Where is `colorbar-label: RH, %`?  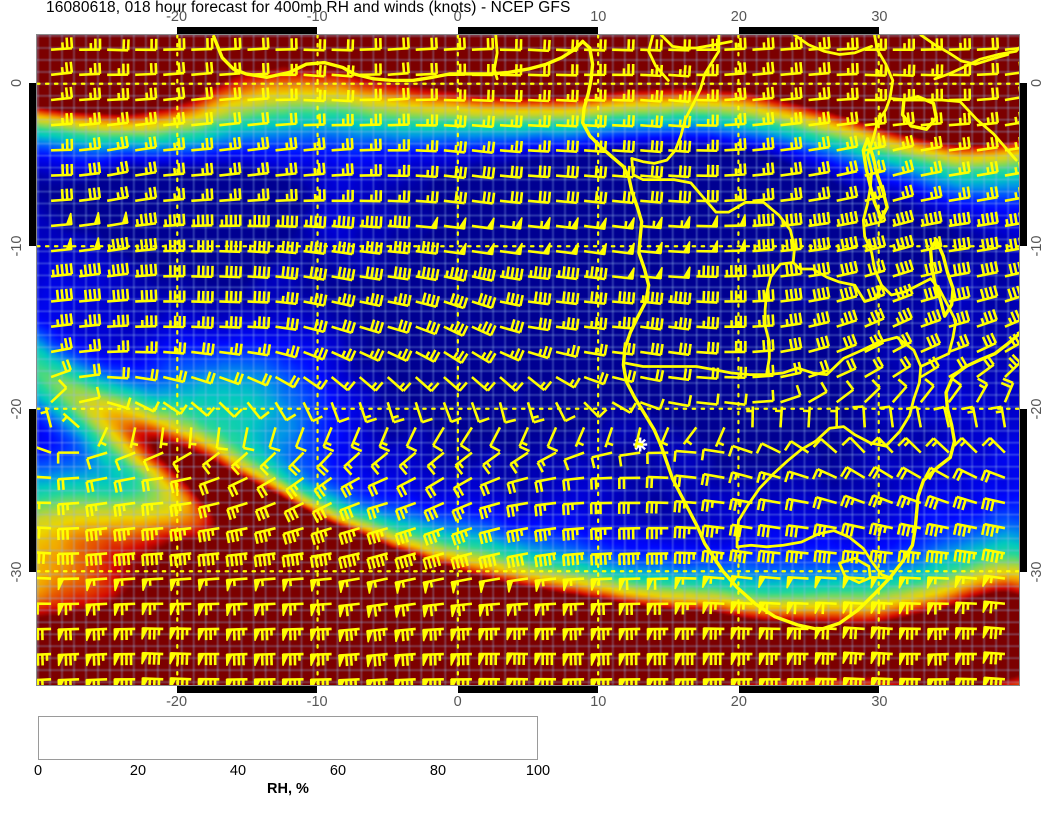
colorbar-label: RH, % is located at coordinates (288, 789).